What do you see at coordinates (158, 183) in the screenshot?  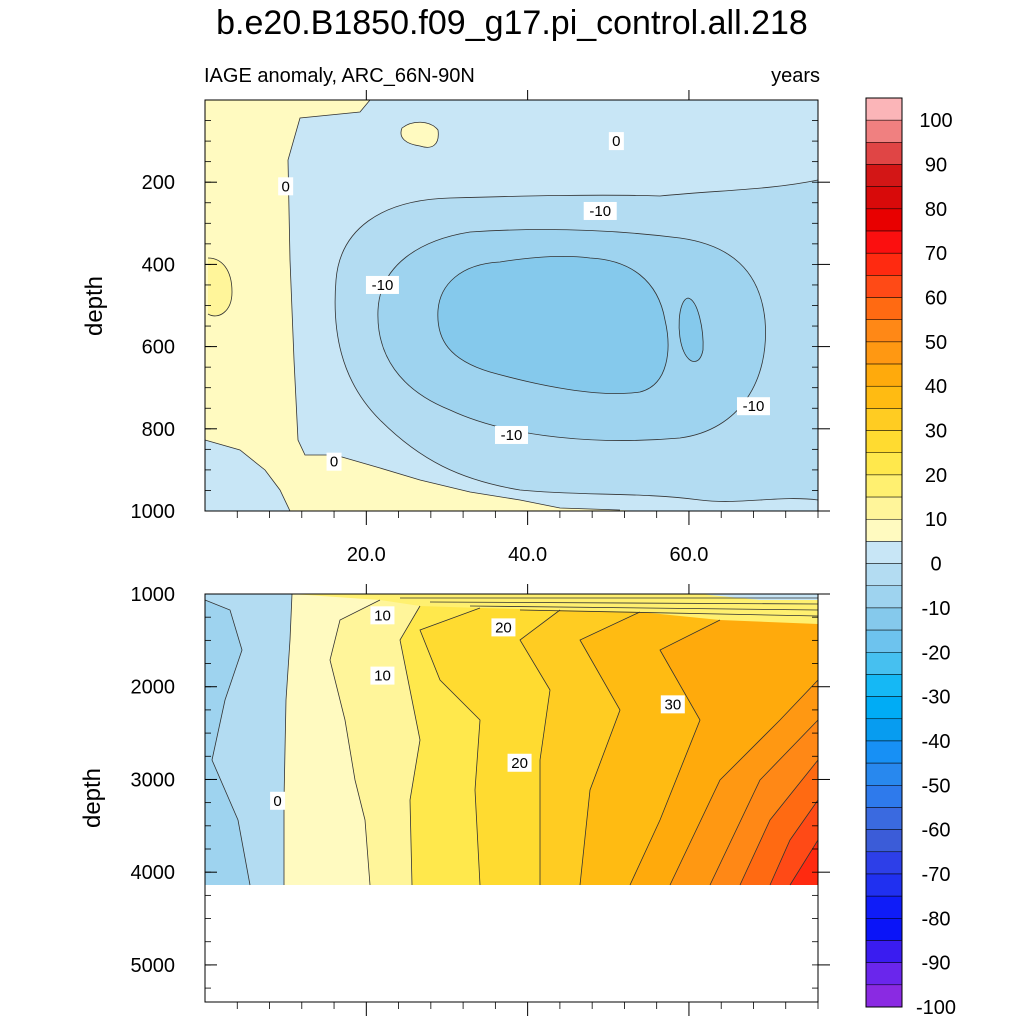 I see `upper-y-tick-label: 200` at bounding box center [158, 183].